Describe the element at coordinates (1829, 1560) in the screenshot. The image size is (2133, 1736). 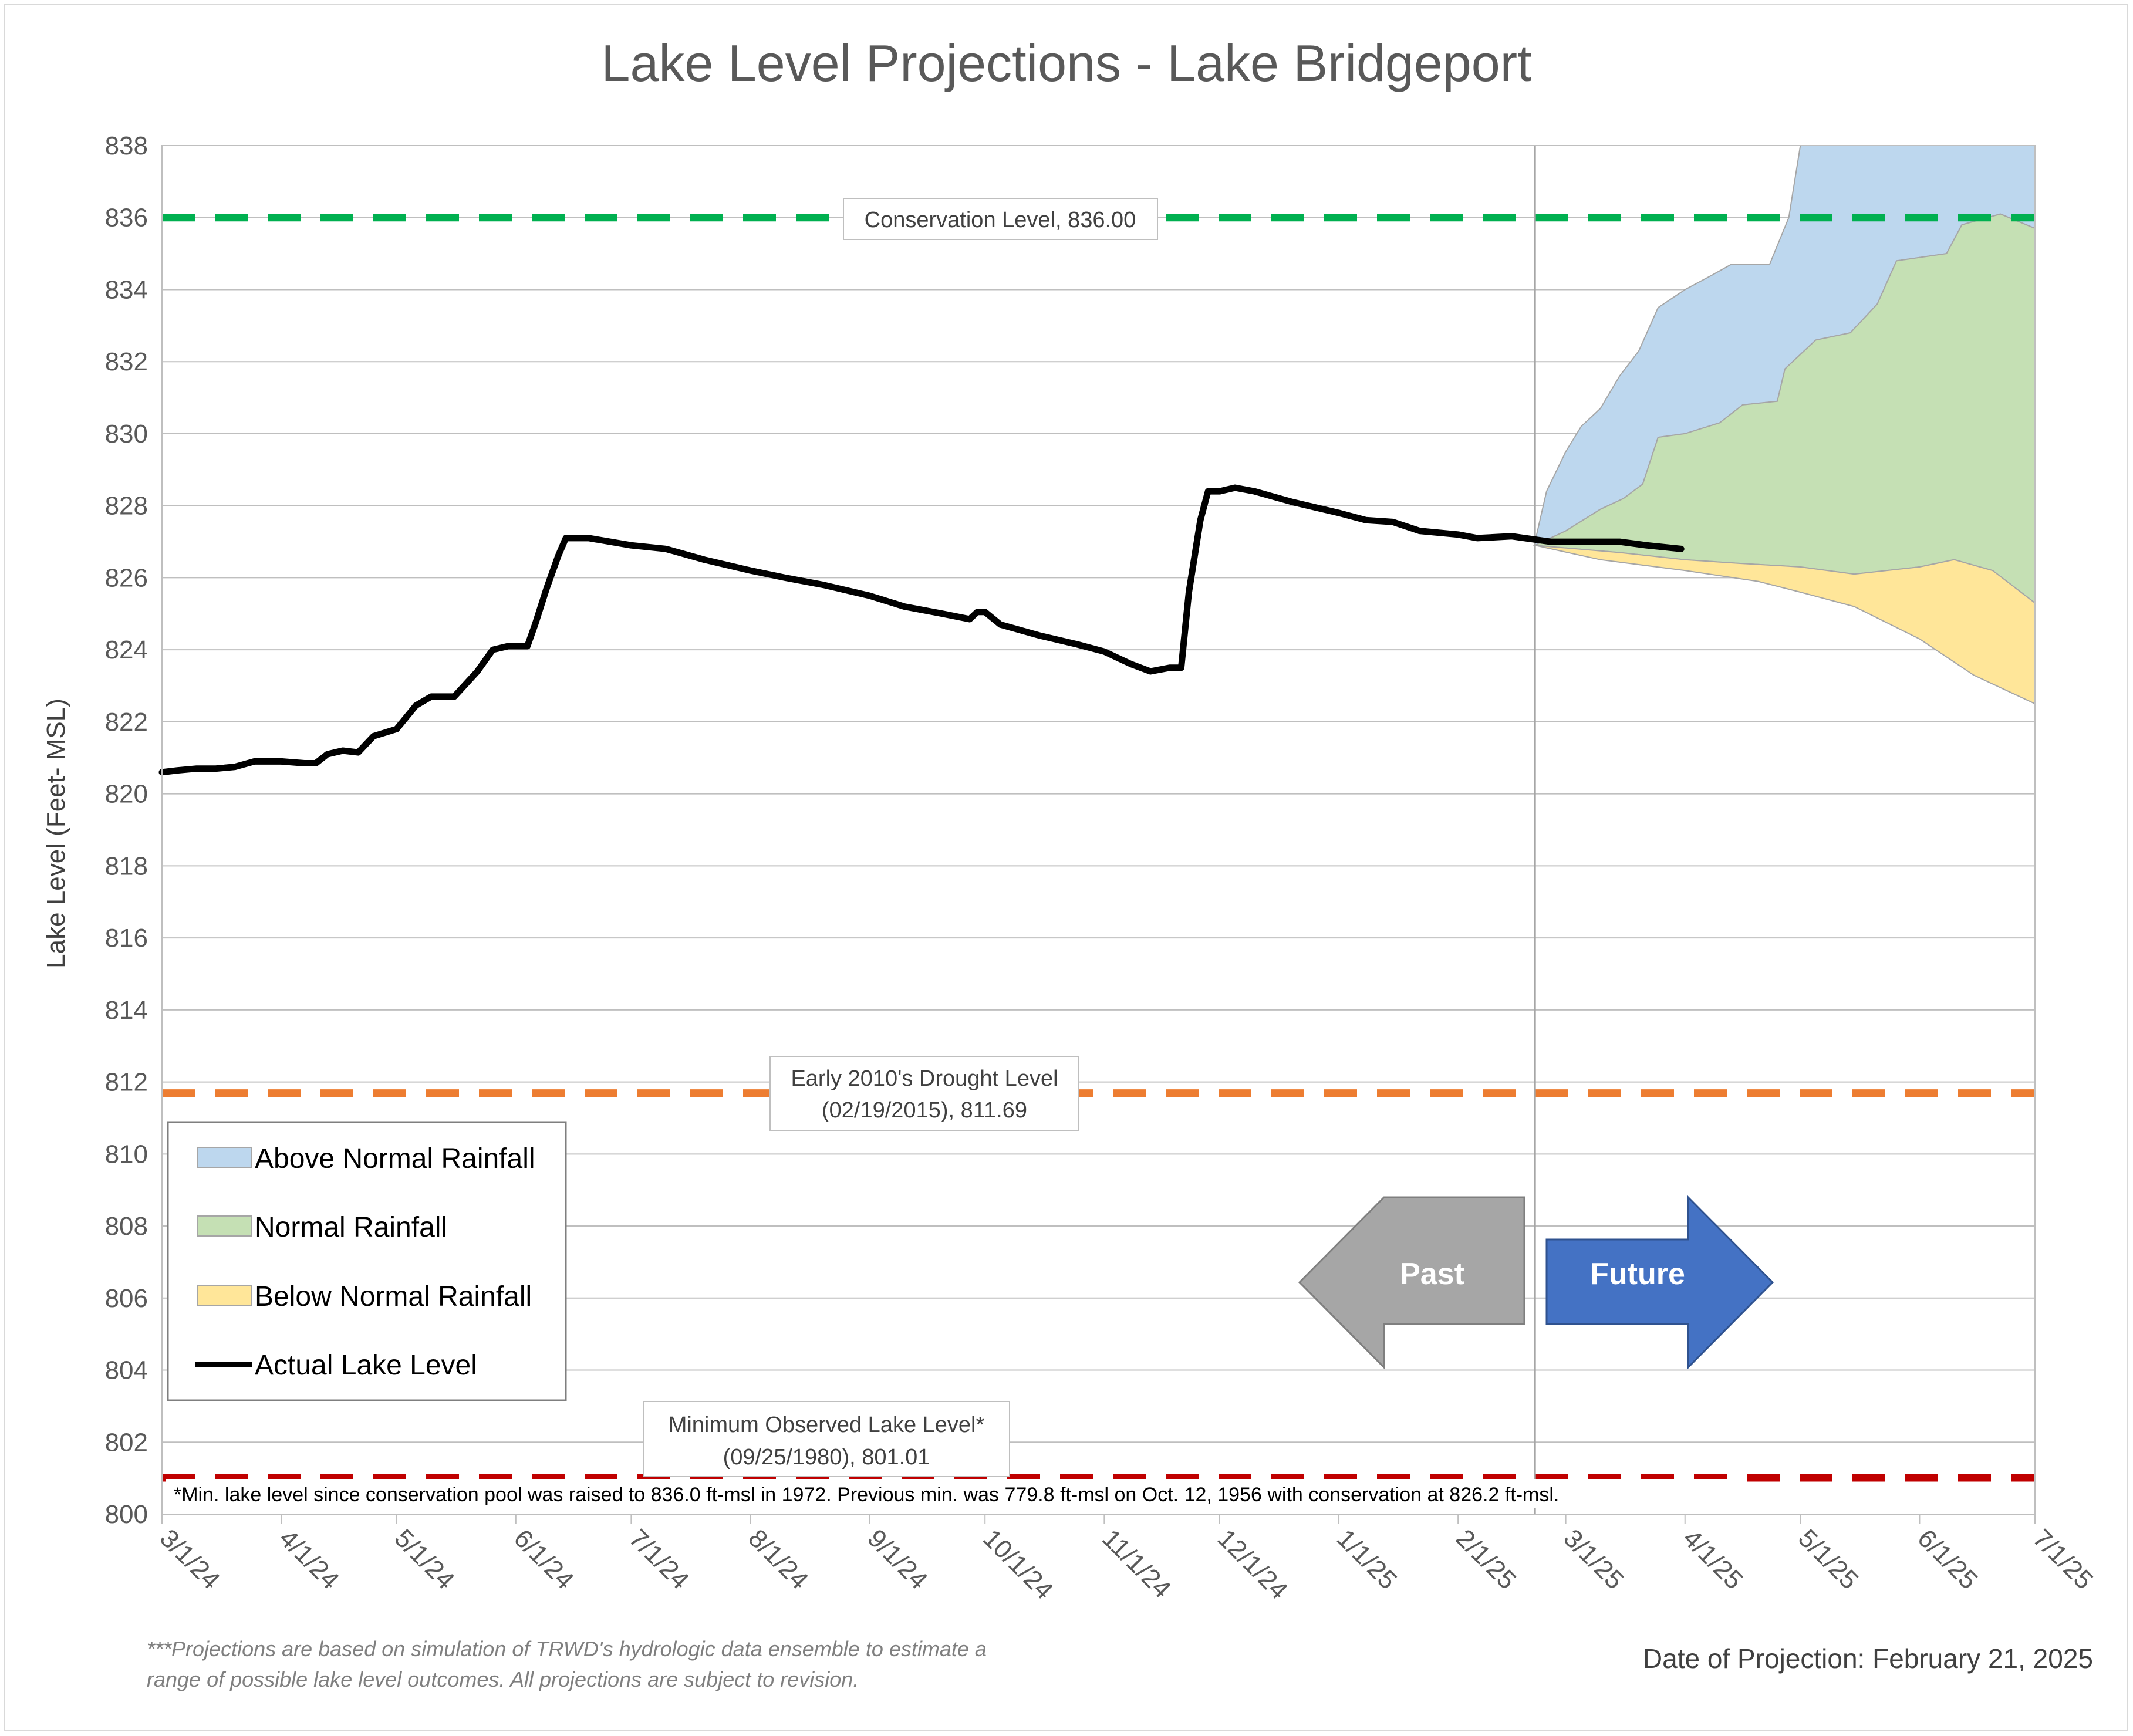
I see `x-tick-5/1/25: 5/1/25` at that location.